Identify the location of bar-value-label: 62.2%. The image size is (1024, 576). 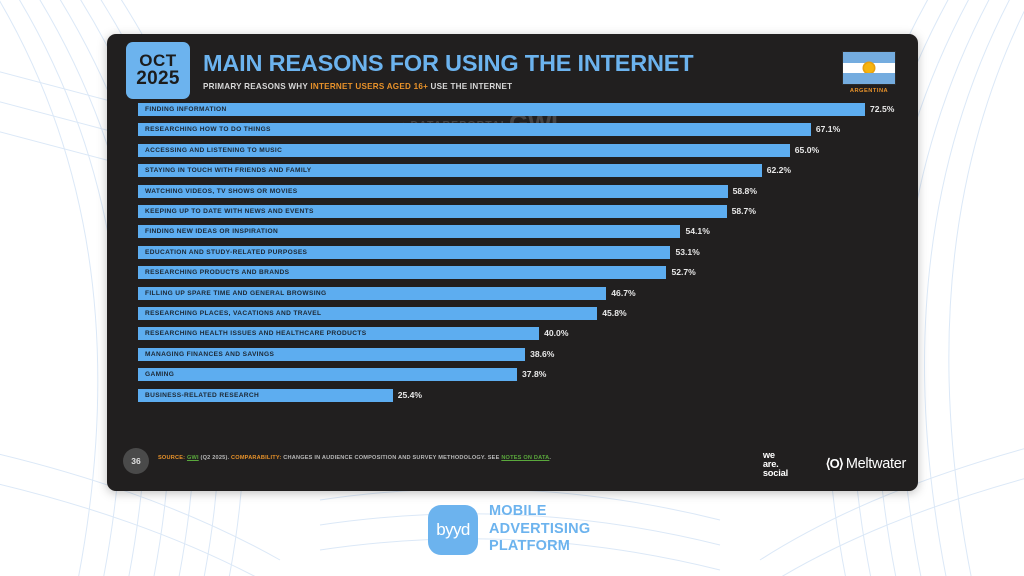
(779, 170).